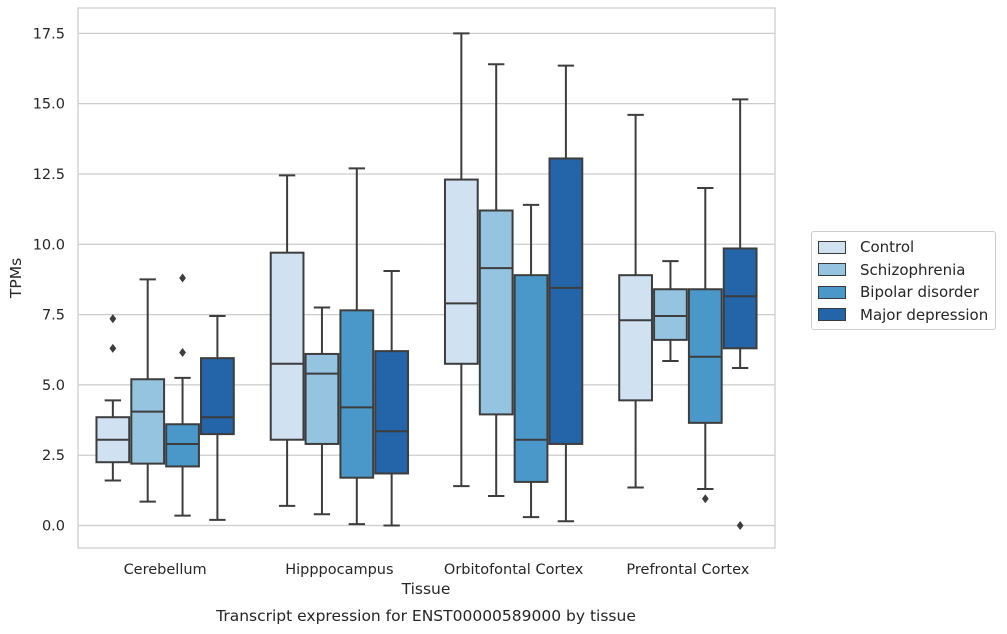  I want to click on legend-item: Major depression, so click(906, 315).